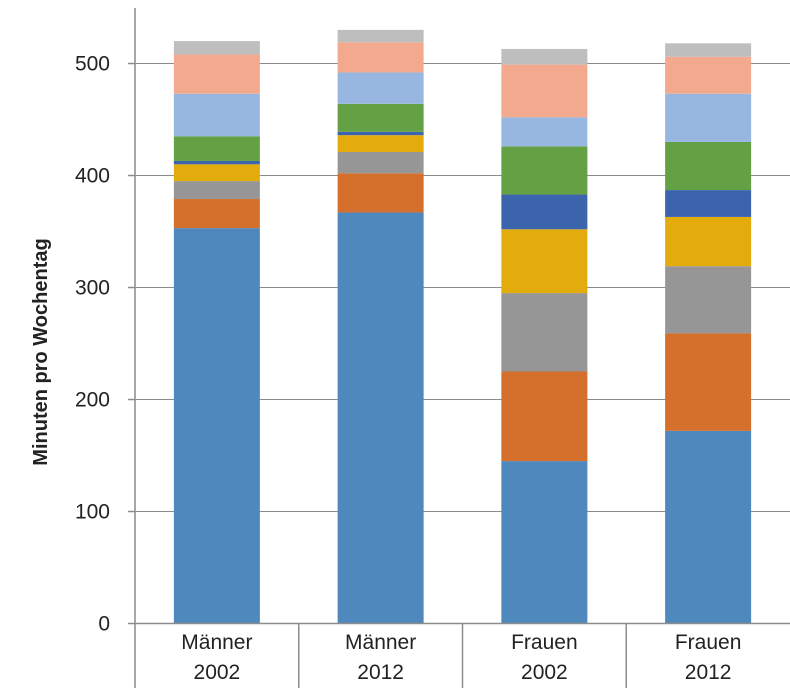  I want to click on y-tick-label: 300, so click(92, 288).